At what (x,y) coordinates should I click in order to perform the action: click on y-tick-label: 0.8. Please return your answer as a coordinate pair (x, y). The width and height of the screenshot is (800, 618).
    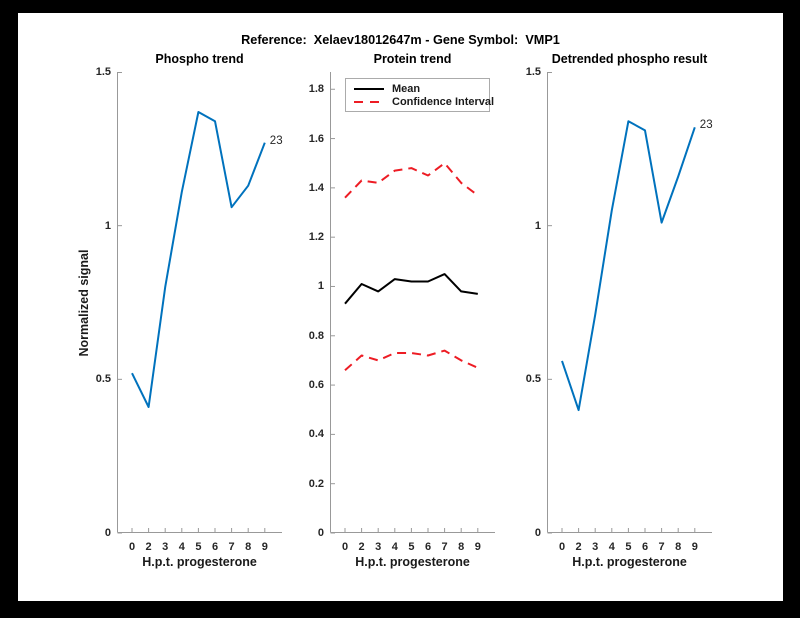
    Looking at the image, I should click on (316, 335).